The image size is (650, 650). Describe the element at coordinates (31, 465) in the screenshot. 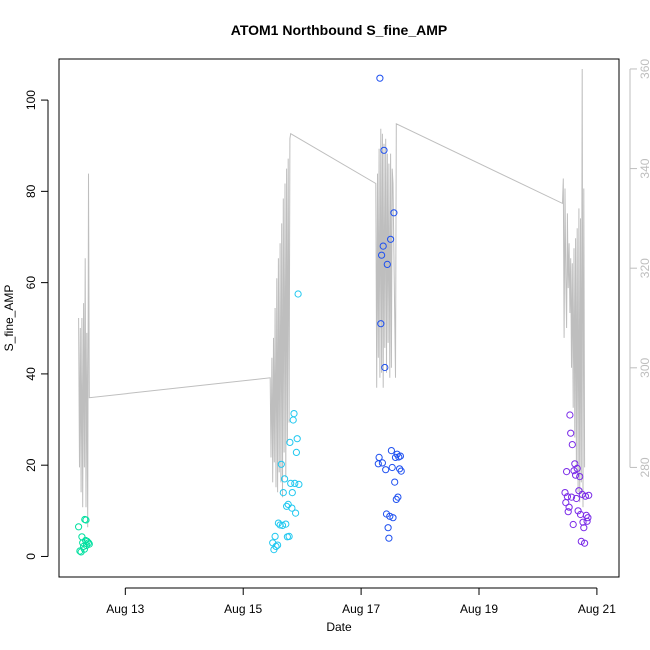

I see `y-tick-label: 20` at that location.